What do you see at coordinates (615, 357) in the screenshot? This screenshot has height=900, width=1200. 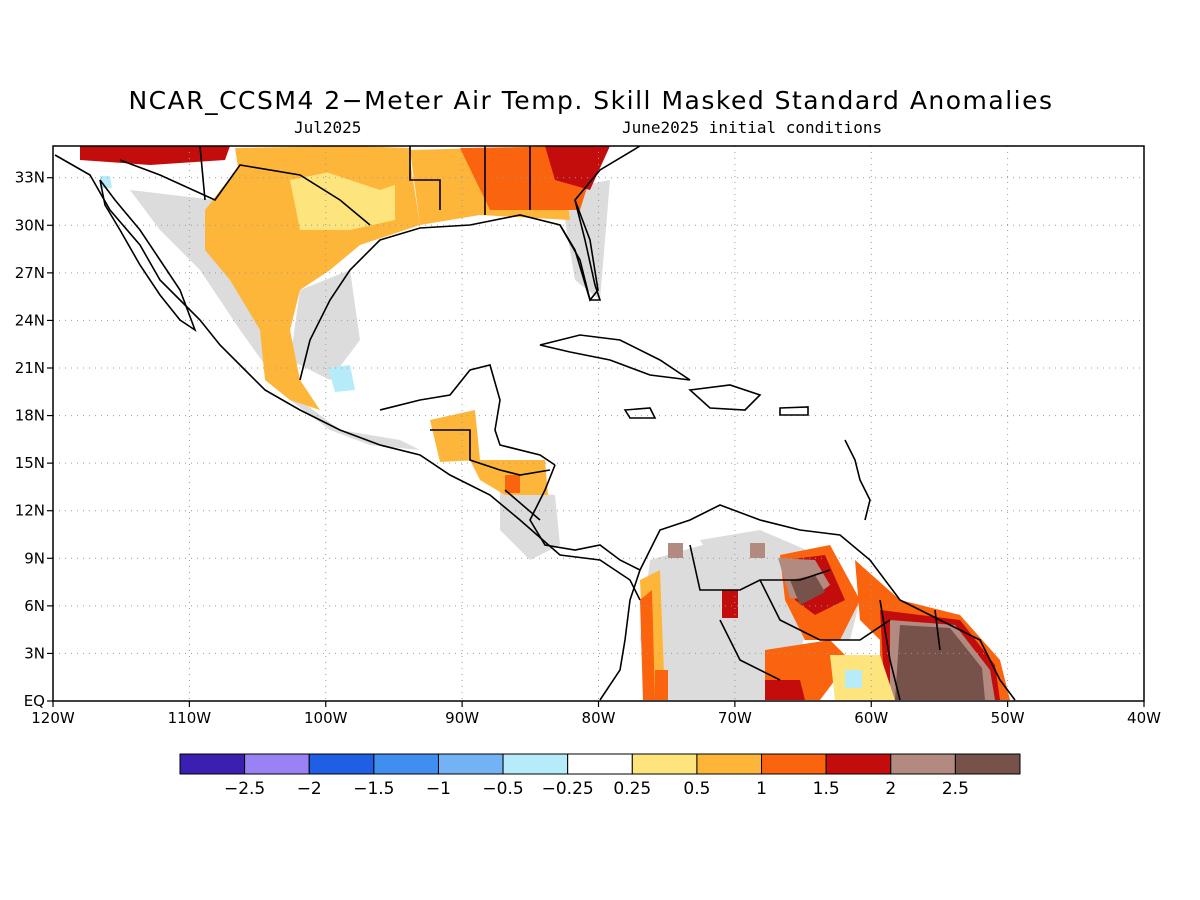 I see `coast-cuba` at bounding box center [615, 357].